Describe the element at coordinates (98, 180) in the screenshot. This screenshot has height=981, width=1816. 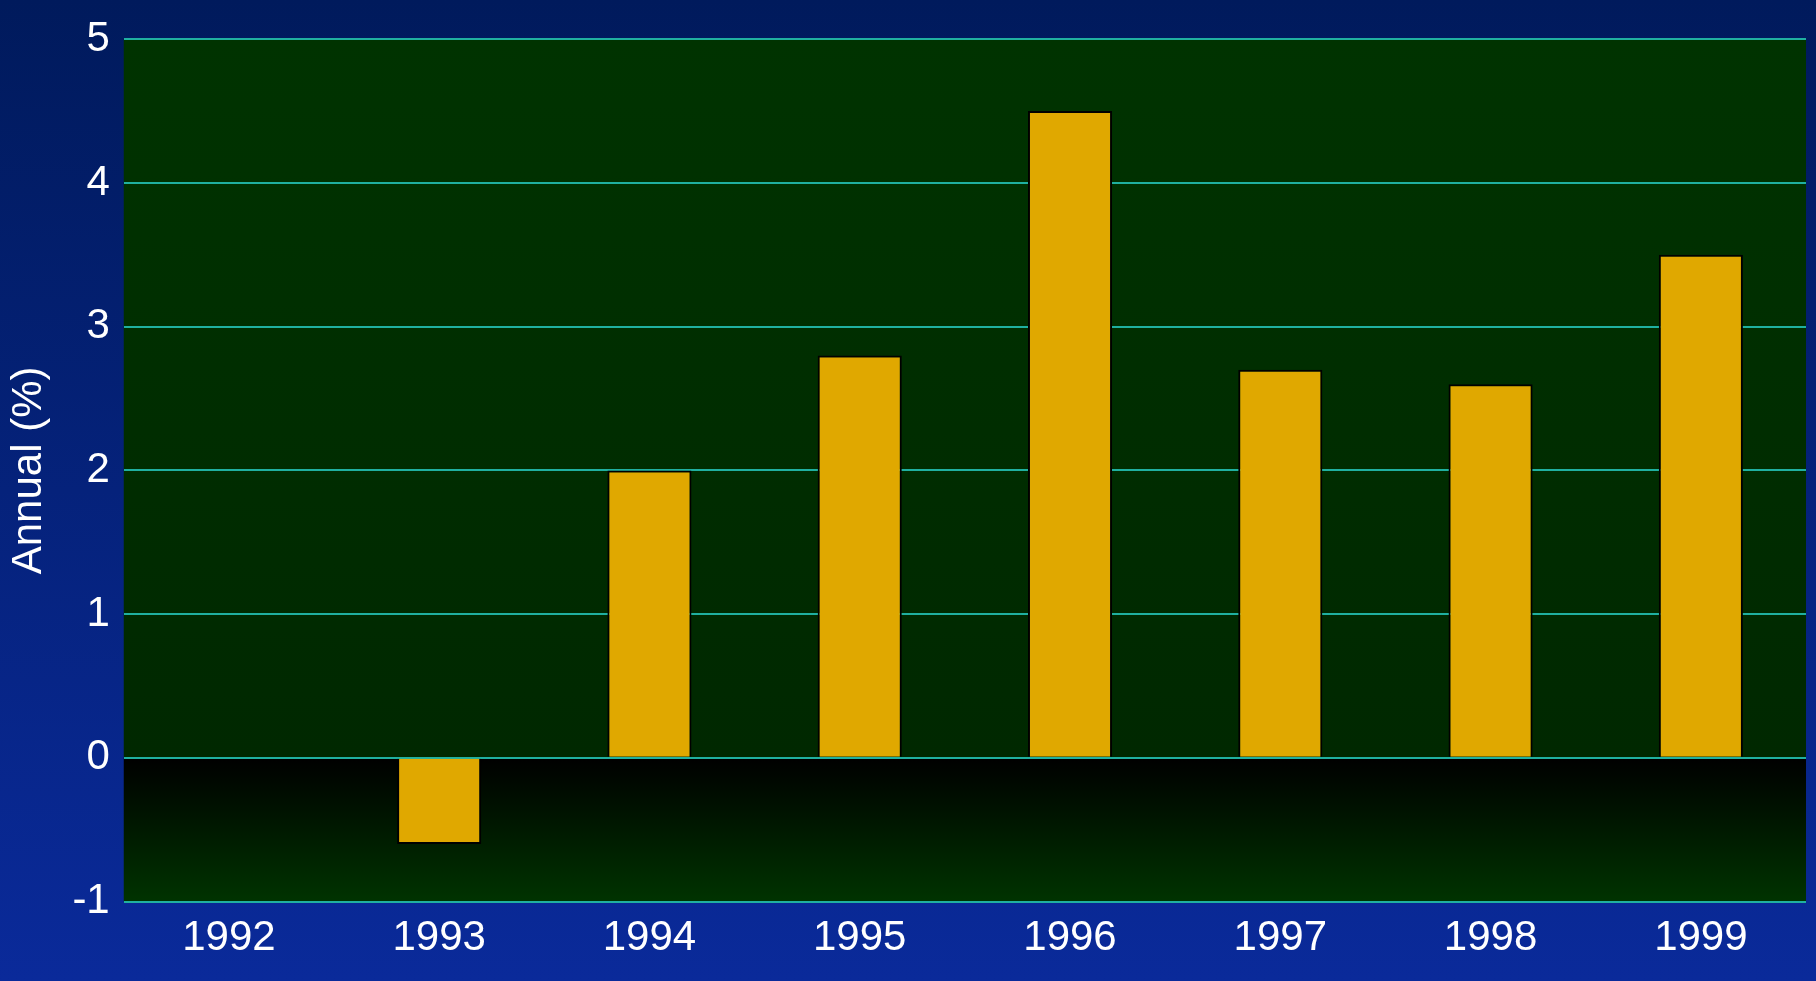
I see `y-tick-label: 4` at that location.